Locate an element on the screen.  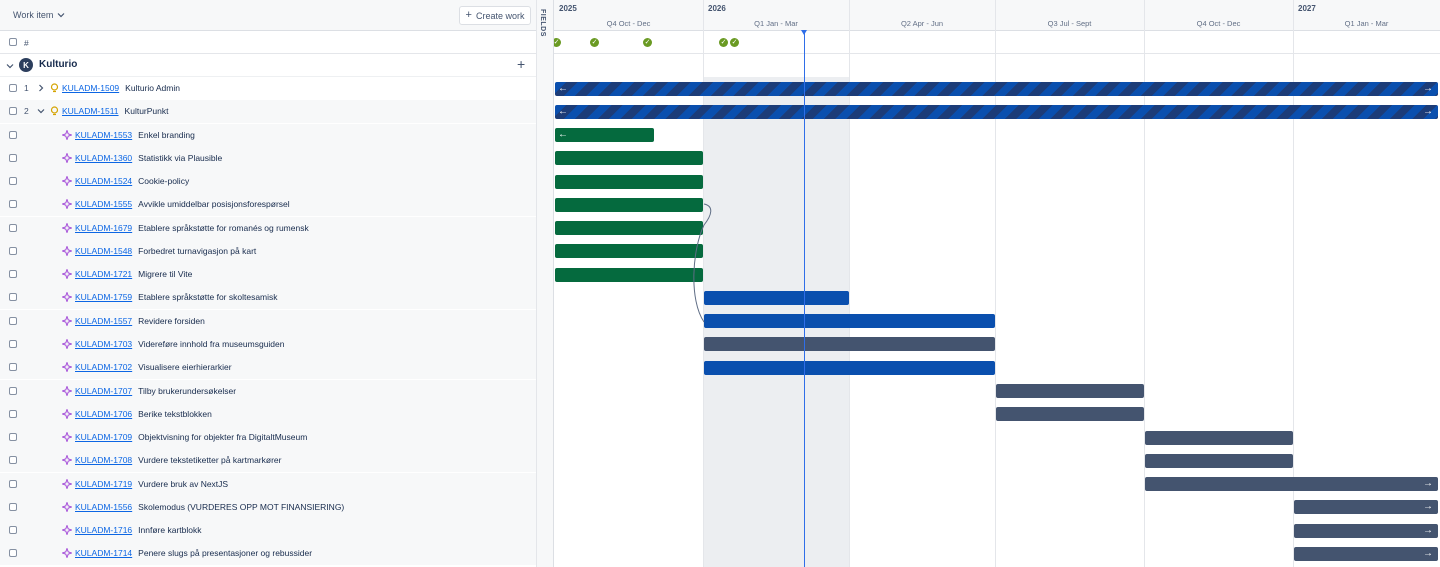
issue-key-link: KULADM-1719 is located at coordinates (104, 483).